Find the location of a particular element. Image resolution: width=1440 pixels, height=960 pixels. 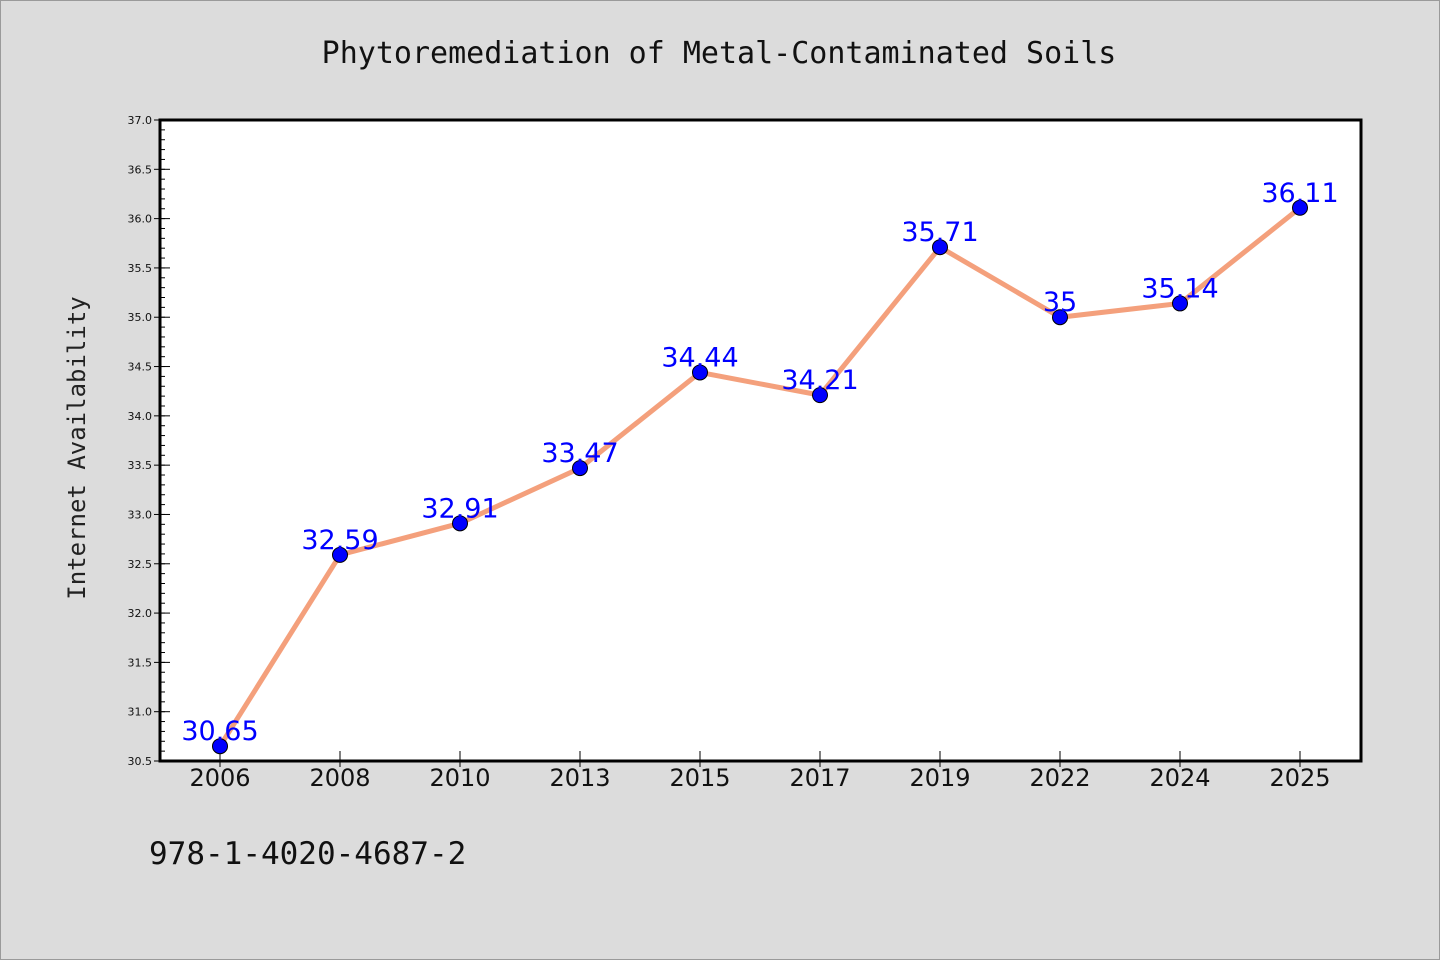

y-tick-label: 36.5 is located at coordinates (140, 169).